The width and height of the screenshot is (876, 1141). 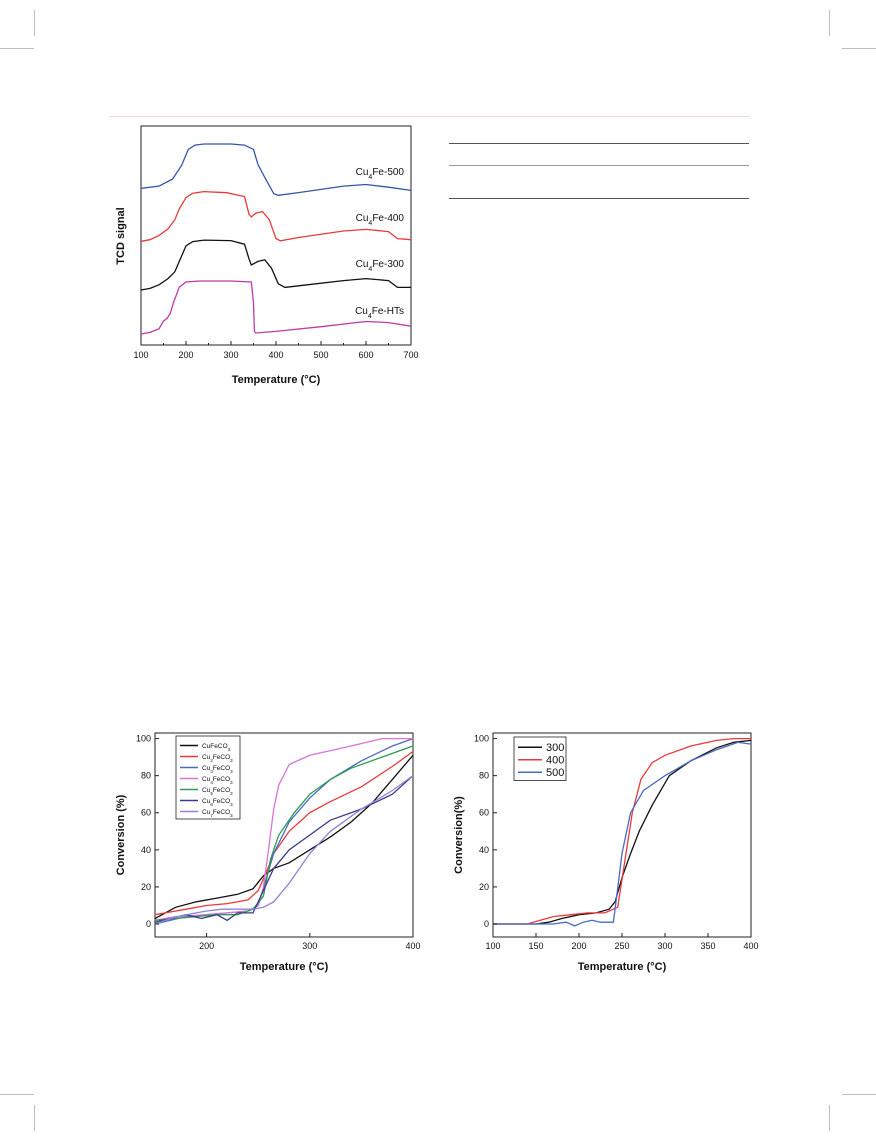 I want to click on legend-label: Cu6FeCO3, so click(x=217, y=802).